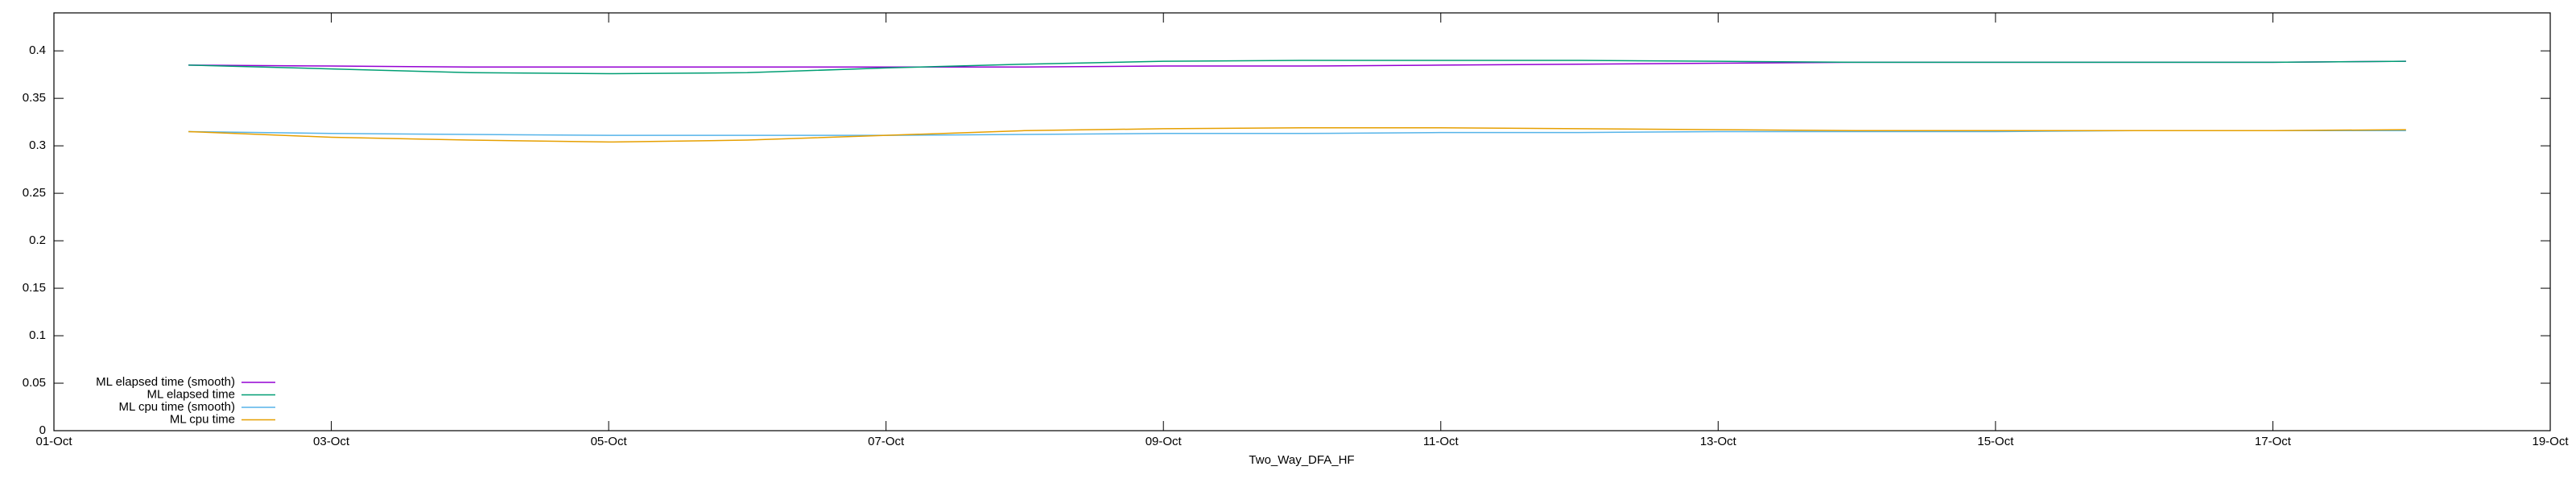  What do you see at coordinates (1164, 442) in the screenshot?
I see `x-tick-label: 09-Oct` at bounding box center [1164, 442].